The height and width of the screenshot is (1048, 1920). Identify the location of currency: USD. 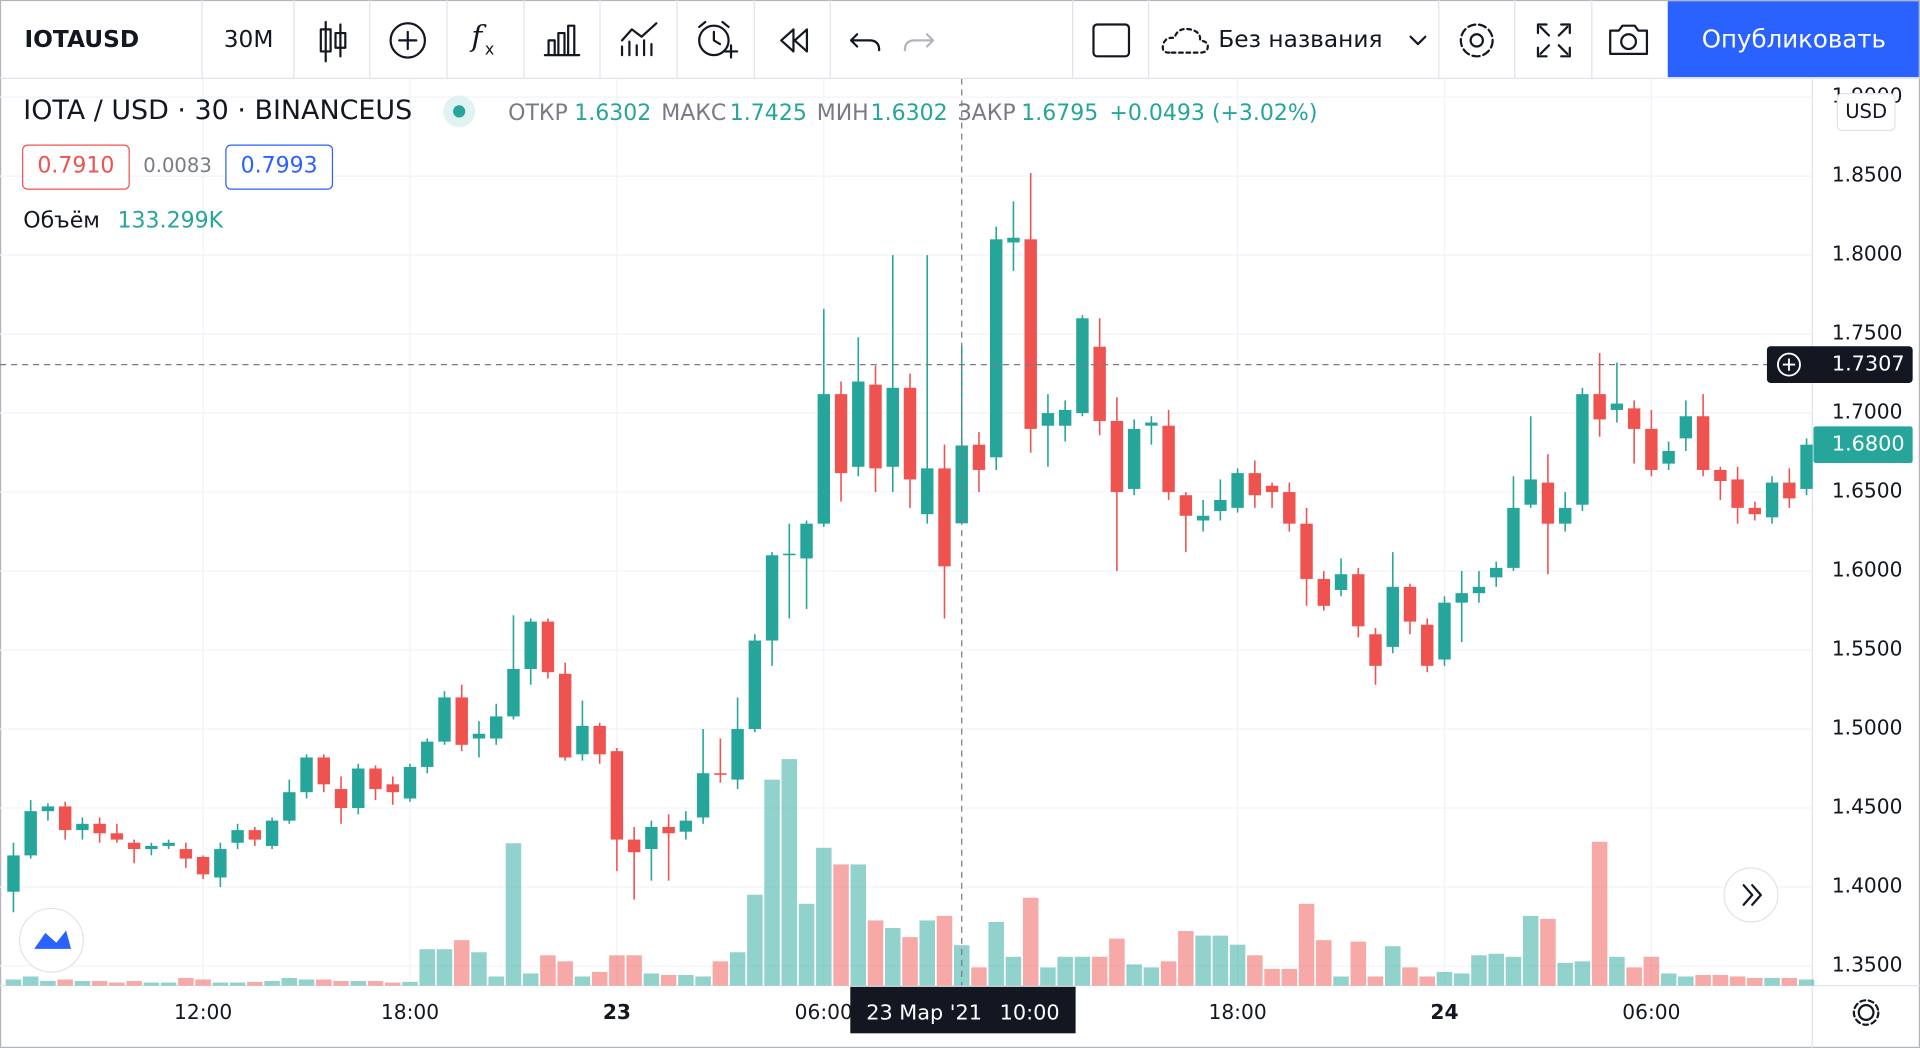
(1866, 111).